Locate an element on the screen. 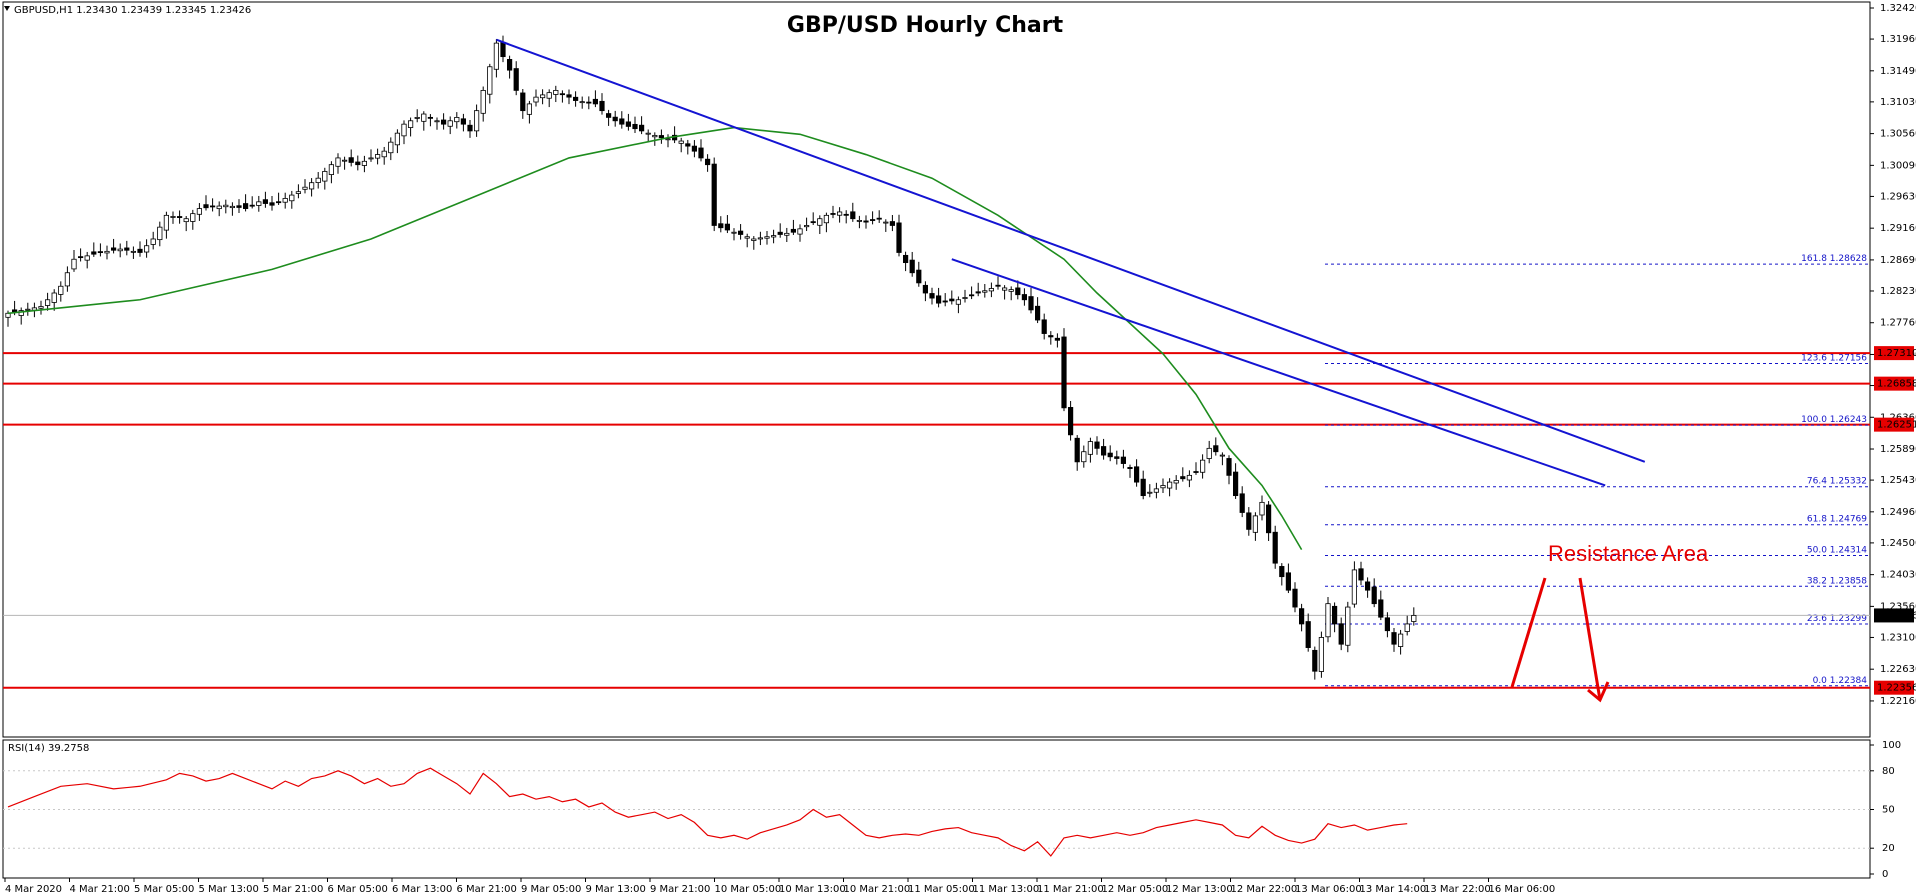 This screenshot has width=1916, height=896. fib-level-label: 23.6 1.23299 is located at coordinates (1837, 619).